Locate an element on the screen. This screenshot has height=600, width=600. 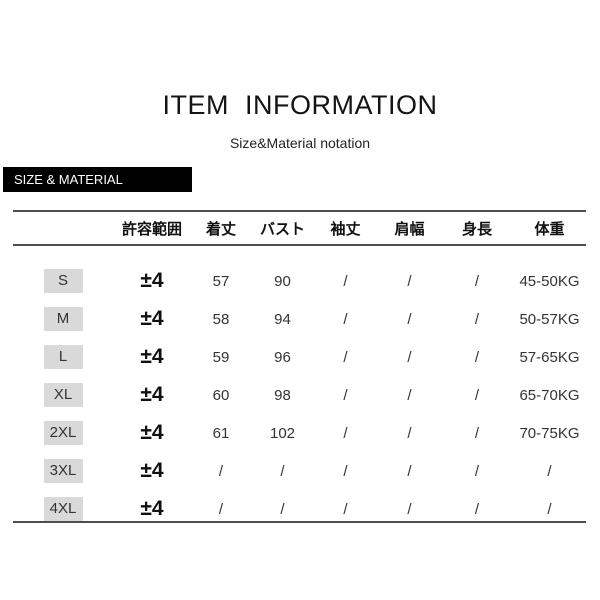
value-cell: 58 is located at coordinates (221, 319).